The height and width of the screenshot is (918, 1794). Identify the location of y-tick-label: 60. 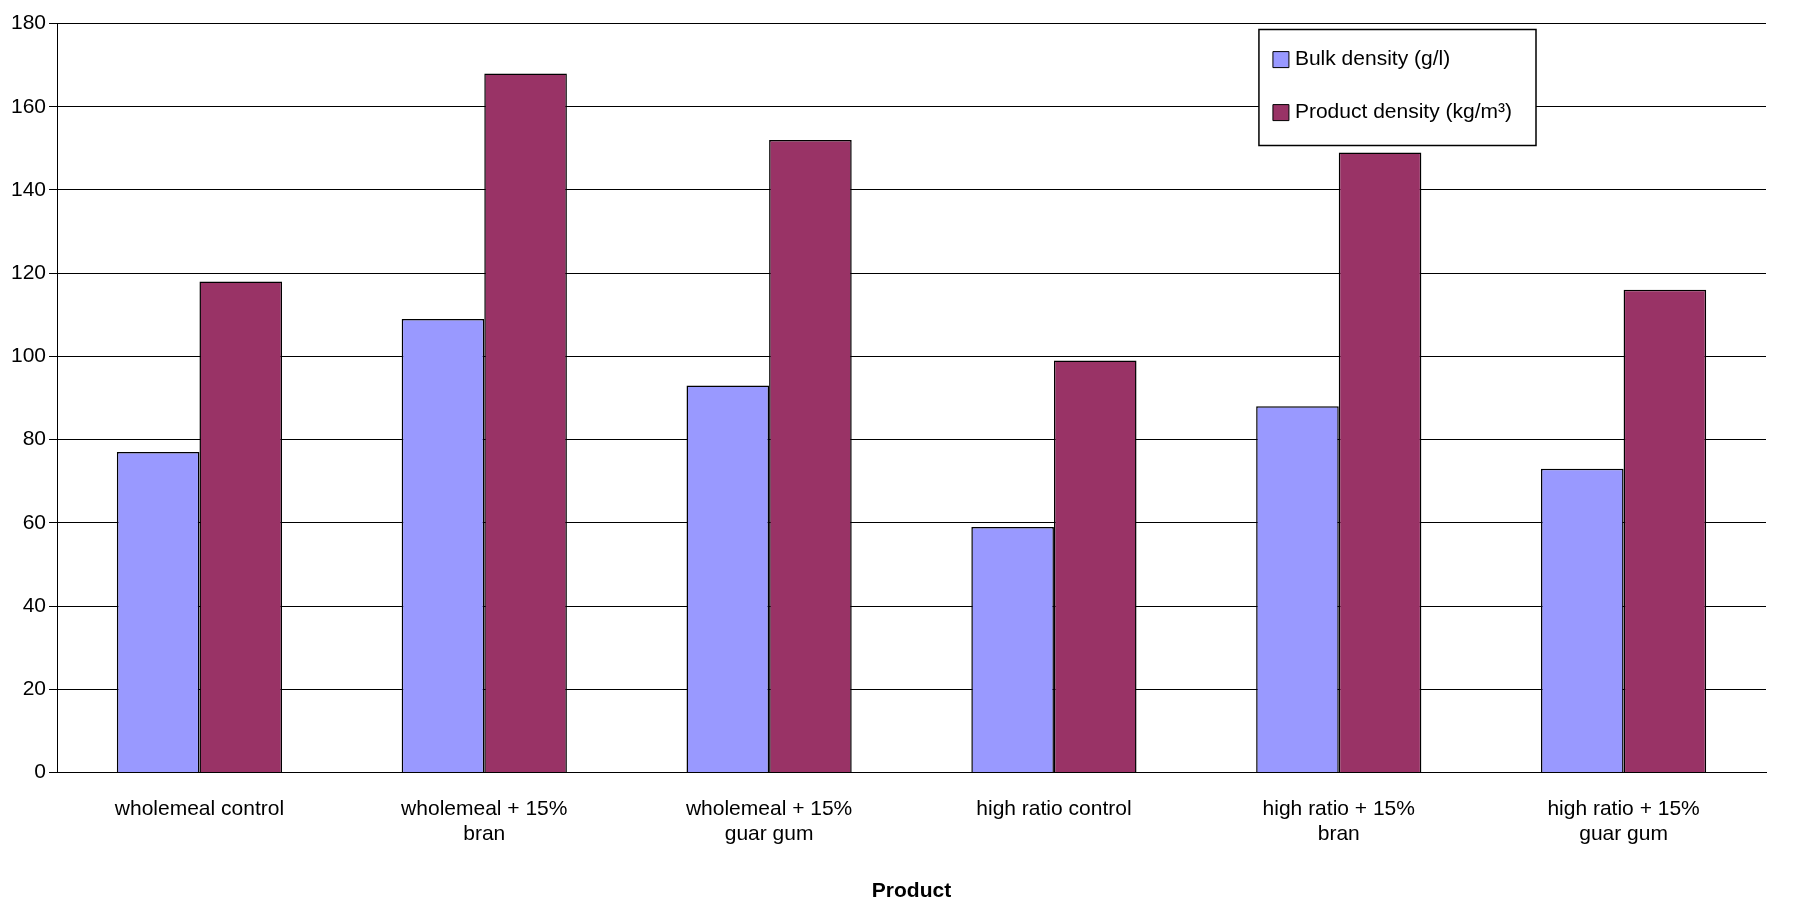
(34, 521).